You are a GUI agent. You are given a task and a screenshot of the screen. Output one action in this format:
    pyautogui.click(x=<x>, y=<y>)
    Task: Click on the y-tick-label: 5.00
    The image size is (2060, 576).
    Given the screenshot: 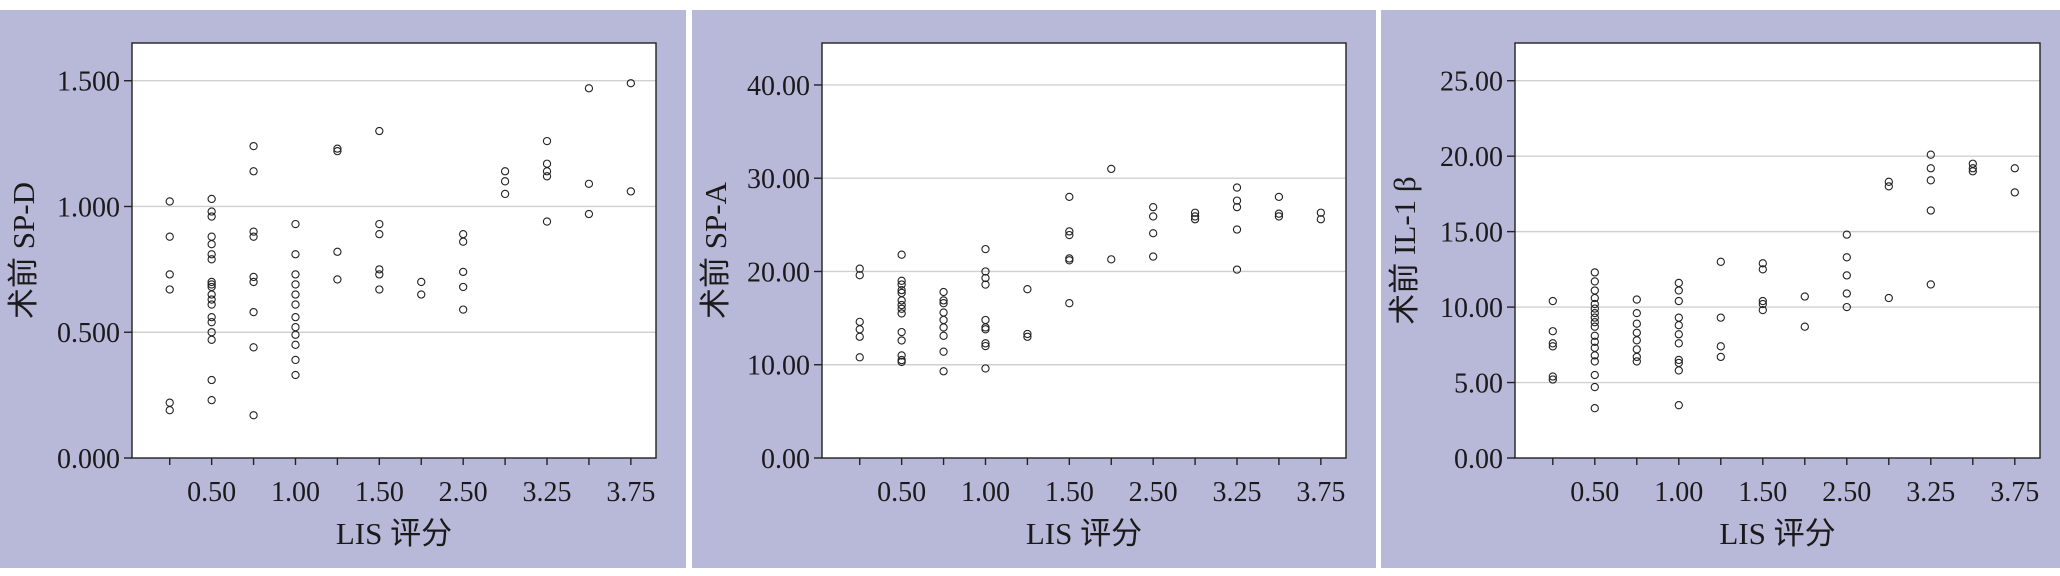 What is the action you would take?
    pyautogui.click(x=1478, y=384)
    